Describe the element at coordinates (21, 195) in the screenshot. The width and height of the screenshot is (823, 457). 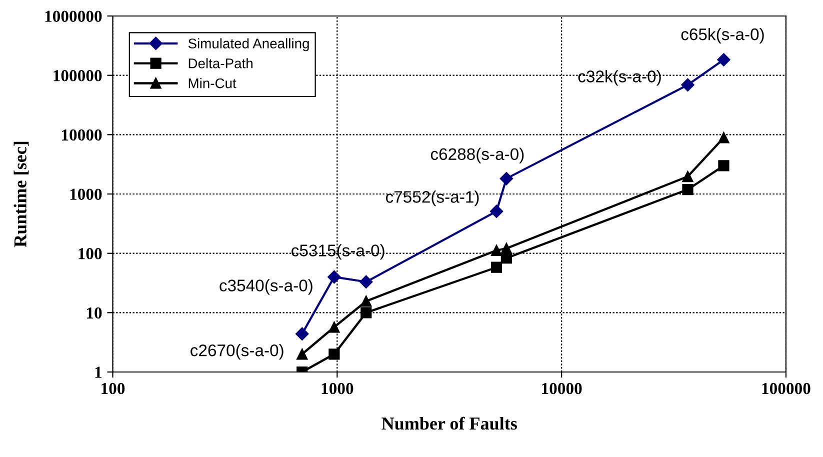
I see `y-axis-title: Runtime [sec]` at that location.